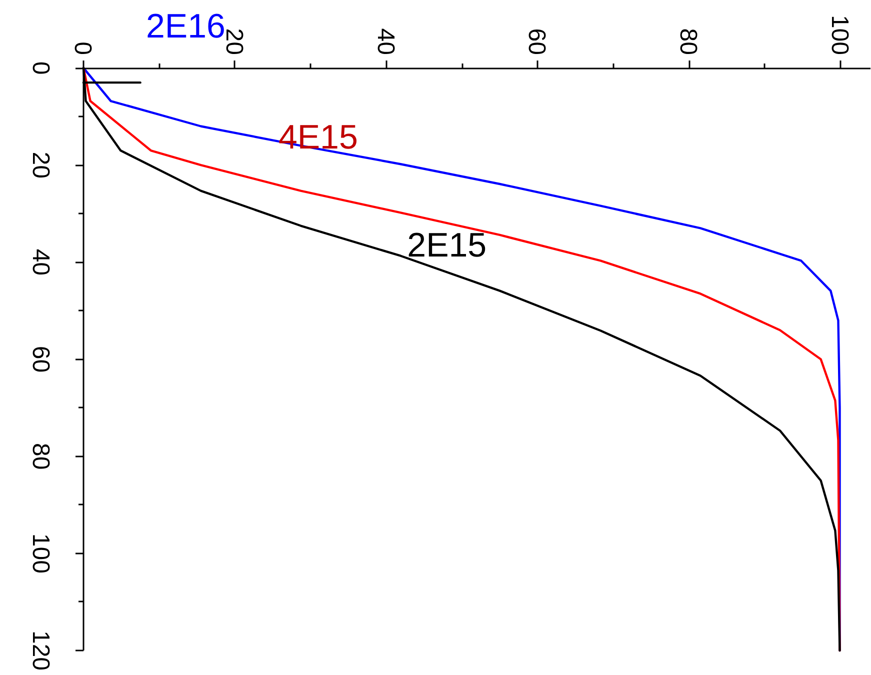 The width and height of the screenshot is (871, 675). What do you see at coordinates (839, 35) in the screenshot?
I see `x-tick-label: 100` at bounding box center [839, 35].